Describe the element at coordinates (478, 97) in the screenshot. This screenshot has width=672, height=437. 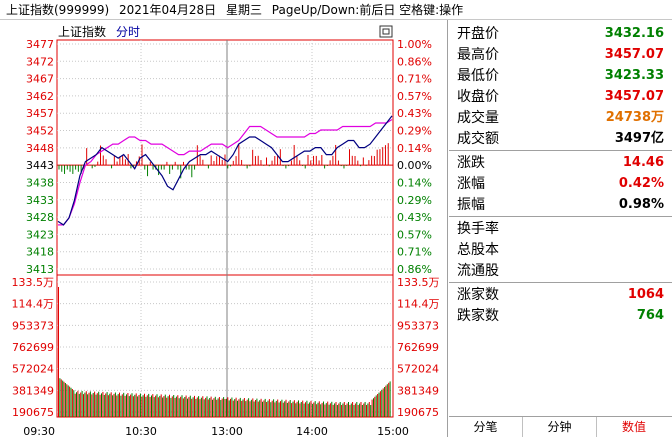
I see `close-label: 收盘价` at that location.